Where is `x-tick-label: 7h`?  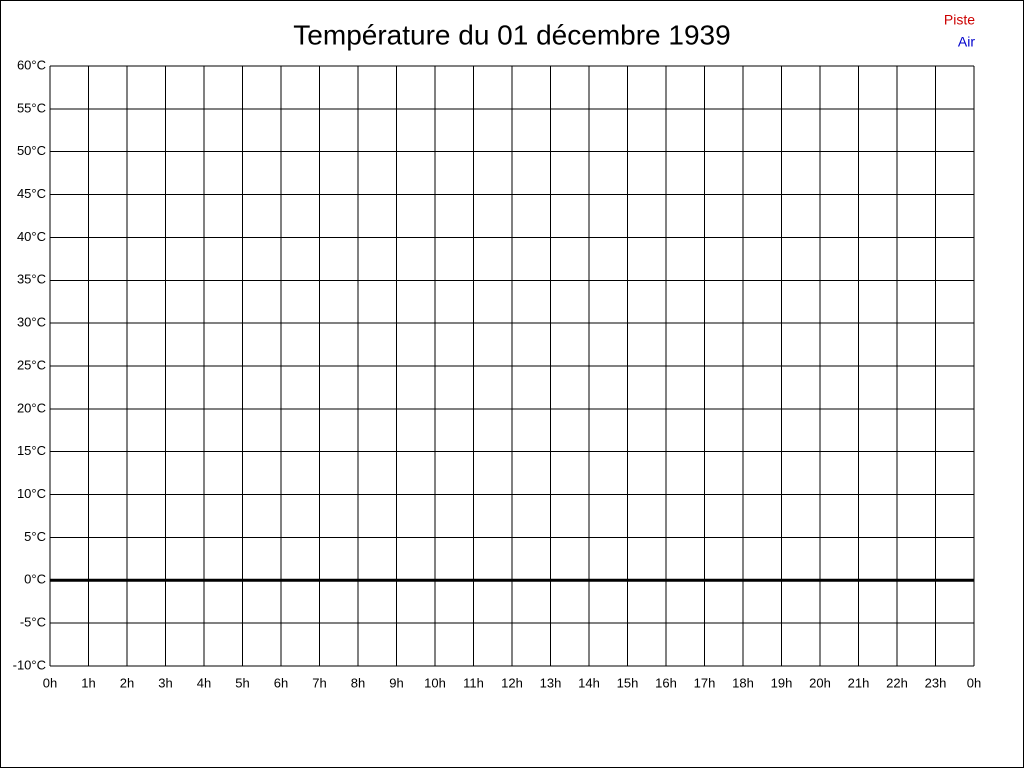
x-tick-label: 7h is located at coordinates (319, 682).